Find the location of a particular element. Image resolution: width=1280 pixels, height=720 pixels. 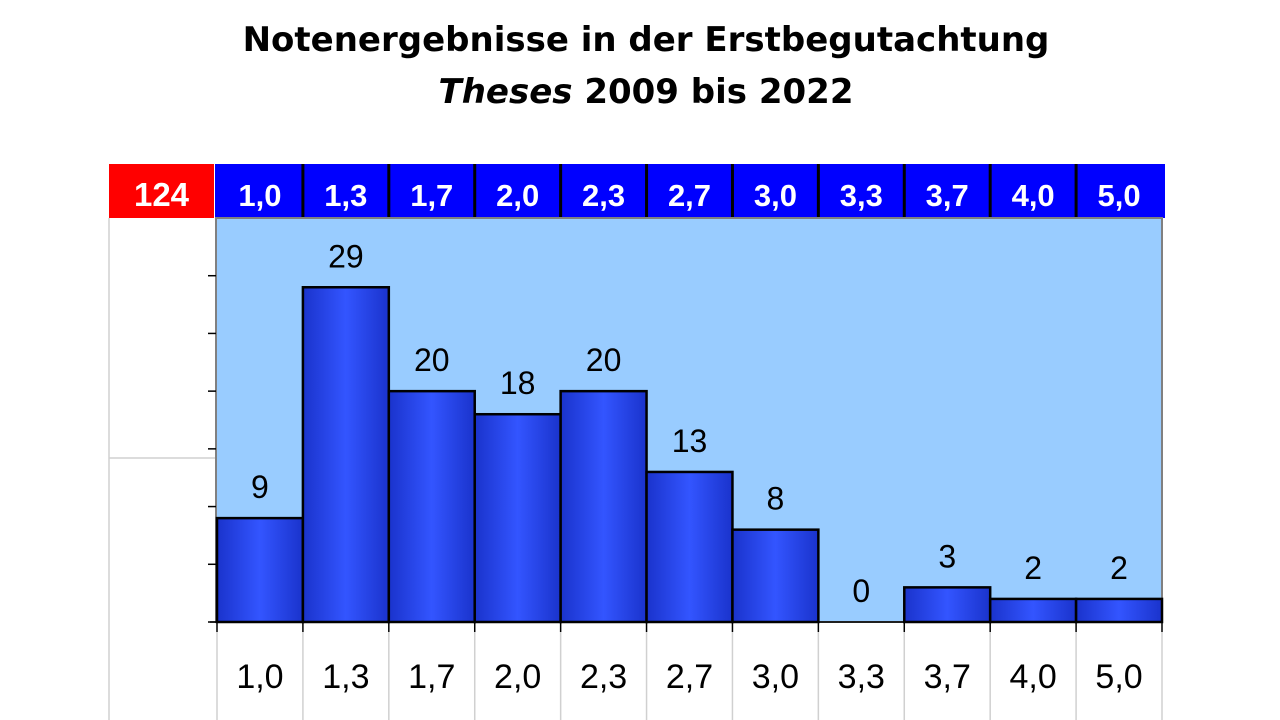

x-tick-label: 3,0 is located at coordinates (775, 677).